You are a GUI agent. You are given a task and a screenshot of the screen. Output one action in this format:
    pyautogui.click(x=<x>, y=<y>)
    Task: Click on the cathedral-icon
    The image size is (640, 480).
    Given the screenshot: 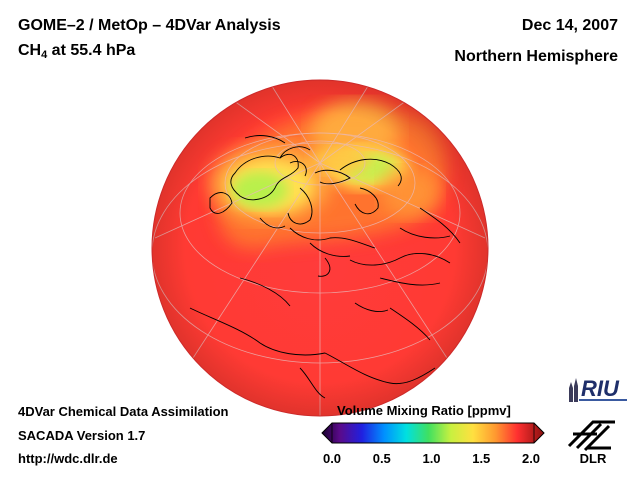 What is the action you would take?
    pyautogui.click(x=573, y=390)
    